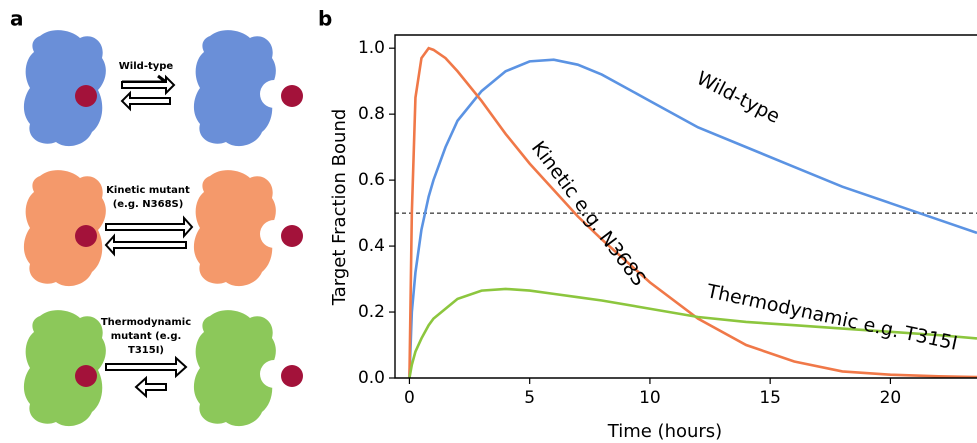 Image resolution: width=977 pixels, height=443 pixels. I want to click on y-axis-label: Target Fraction Bound, so click(339, 208).